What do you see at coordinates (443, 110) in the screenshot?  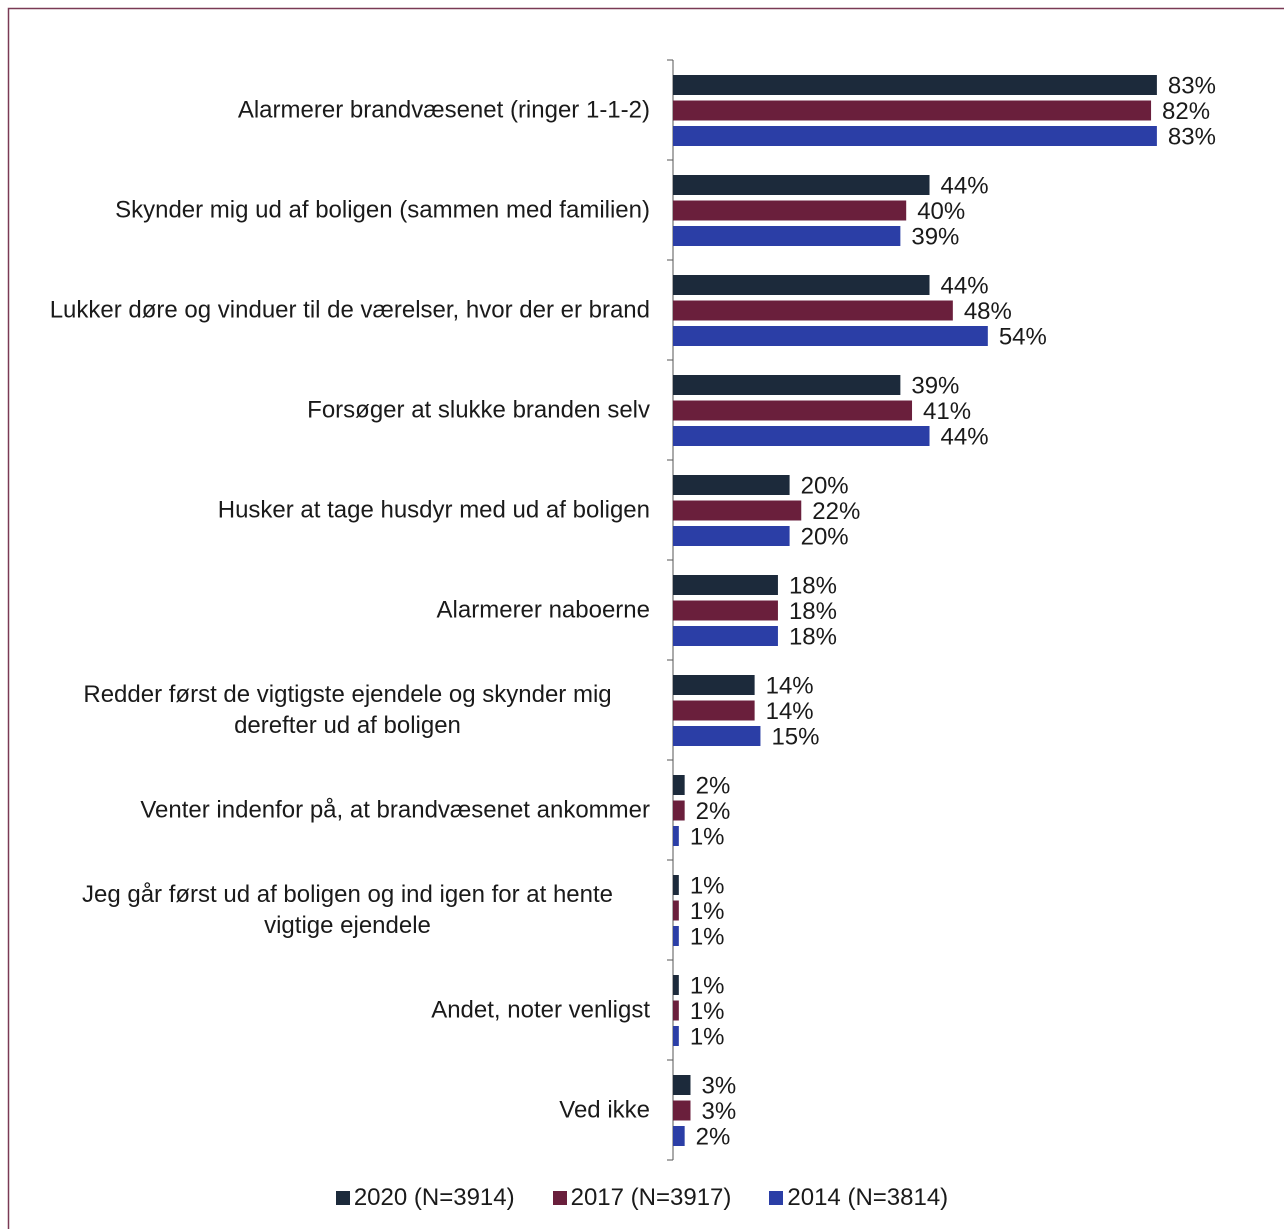 I see `category-label: Alarmerer brandvæsenet (ringer 1-1-2)` at bounding box center [443, 110].